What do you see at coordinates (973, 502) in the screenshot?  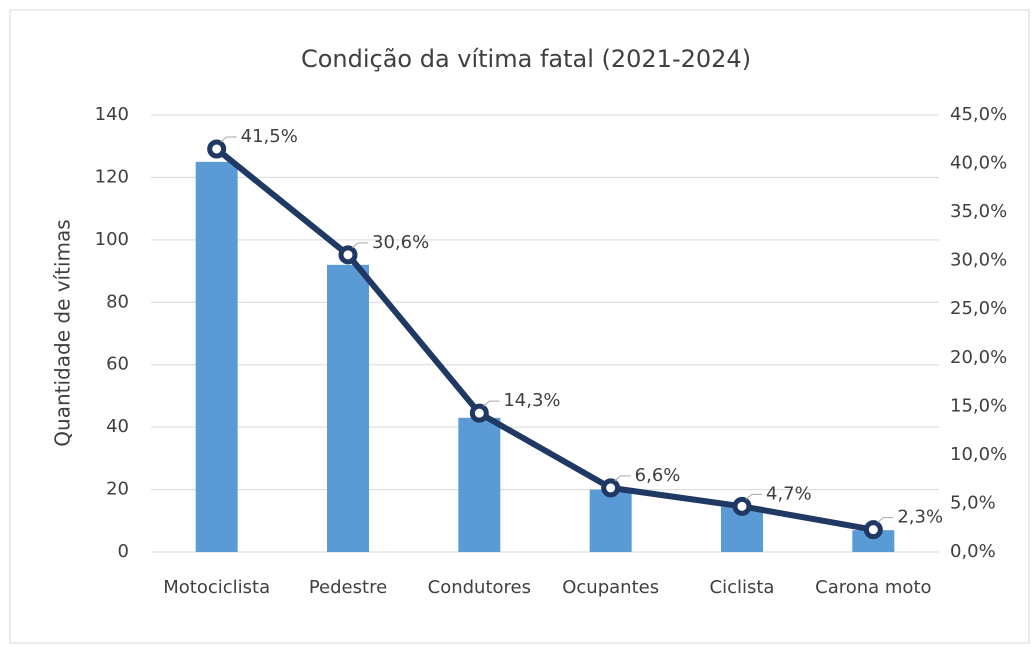 I see `y2-tick-label: 5,0%` at bounding box center [973, 502].